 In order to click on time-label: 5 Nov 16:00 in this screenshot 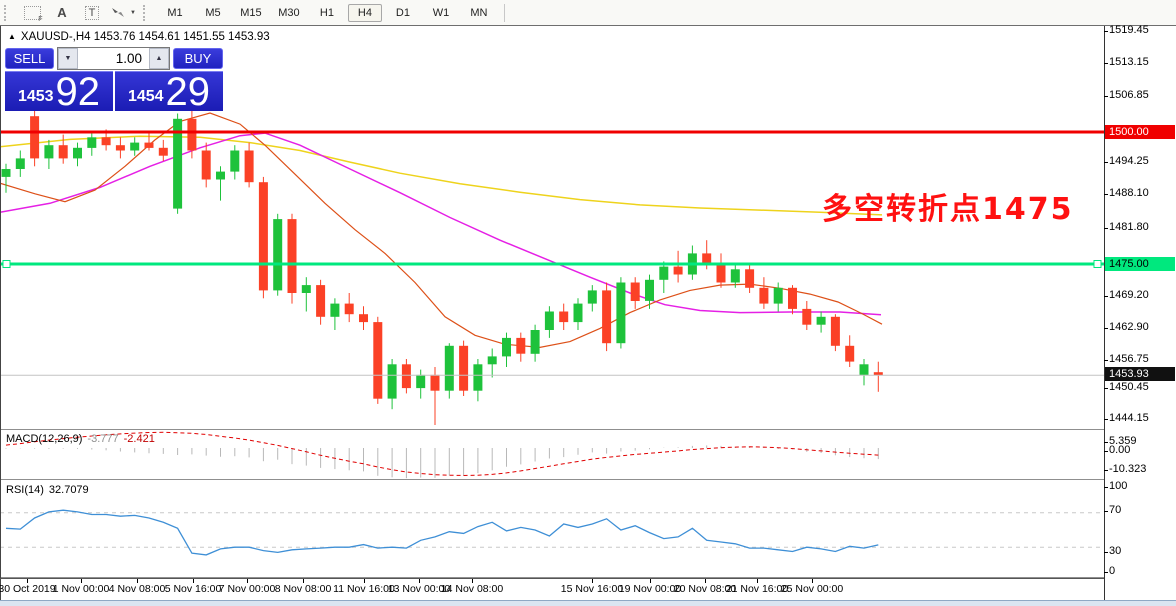, I will do `click(193, 589)`.